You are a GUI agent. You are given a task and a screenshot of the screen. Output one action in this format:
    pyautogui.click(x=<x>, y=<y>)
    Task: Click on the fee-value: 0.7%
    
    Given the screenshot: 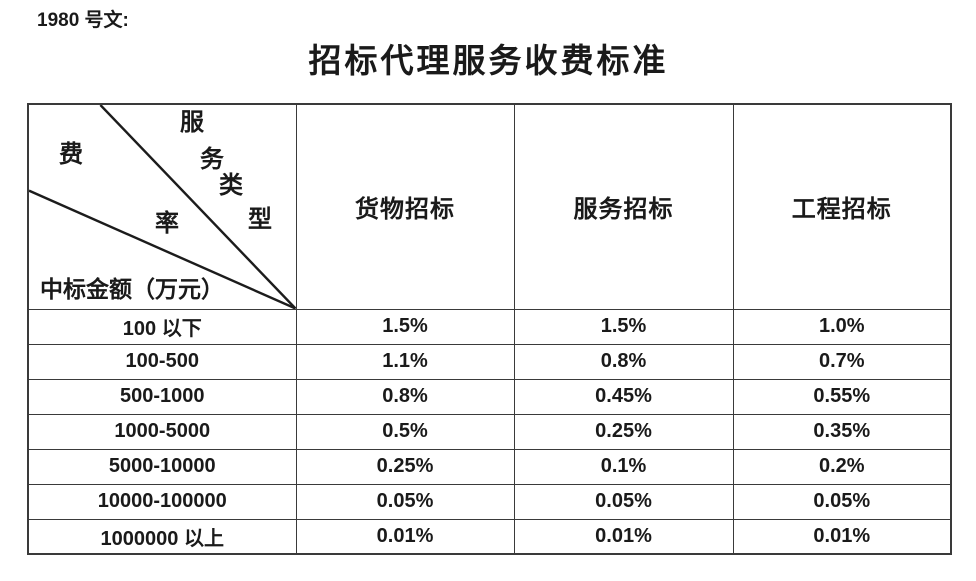 What is the action you would take?
    pyautogui.click(x=842, y=361)
    